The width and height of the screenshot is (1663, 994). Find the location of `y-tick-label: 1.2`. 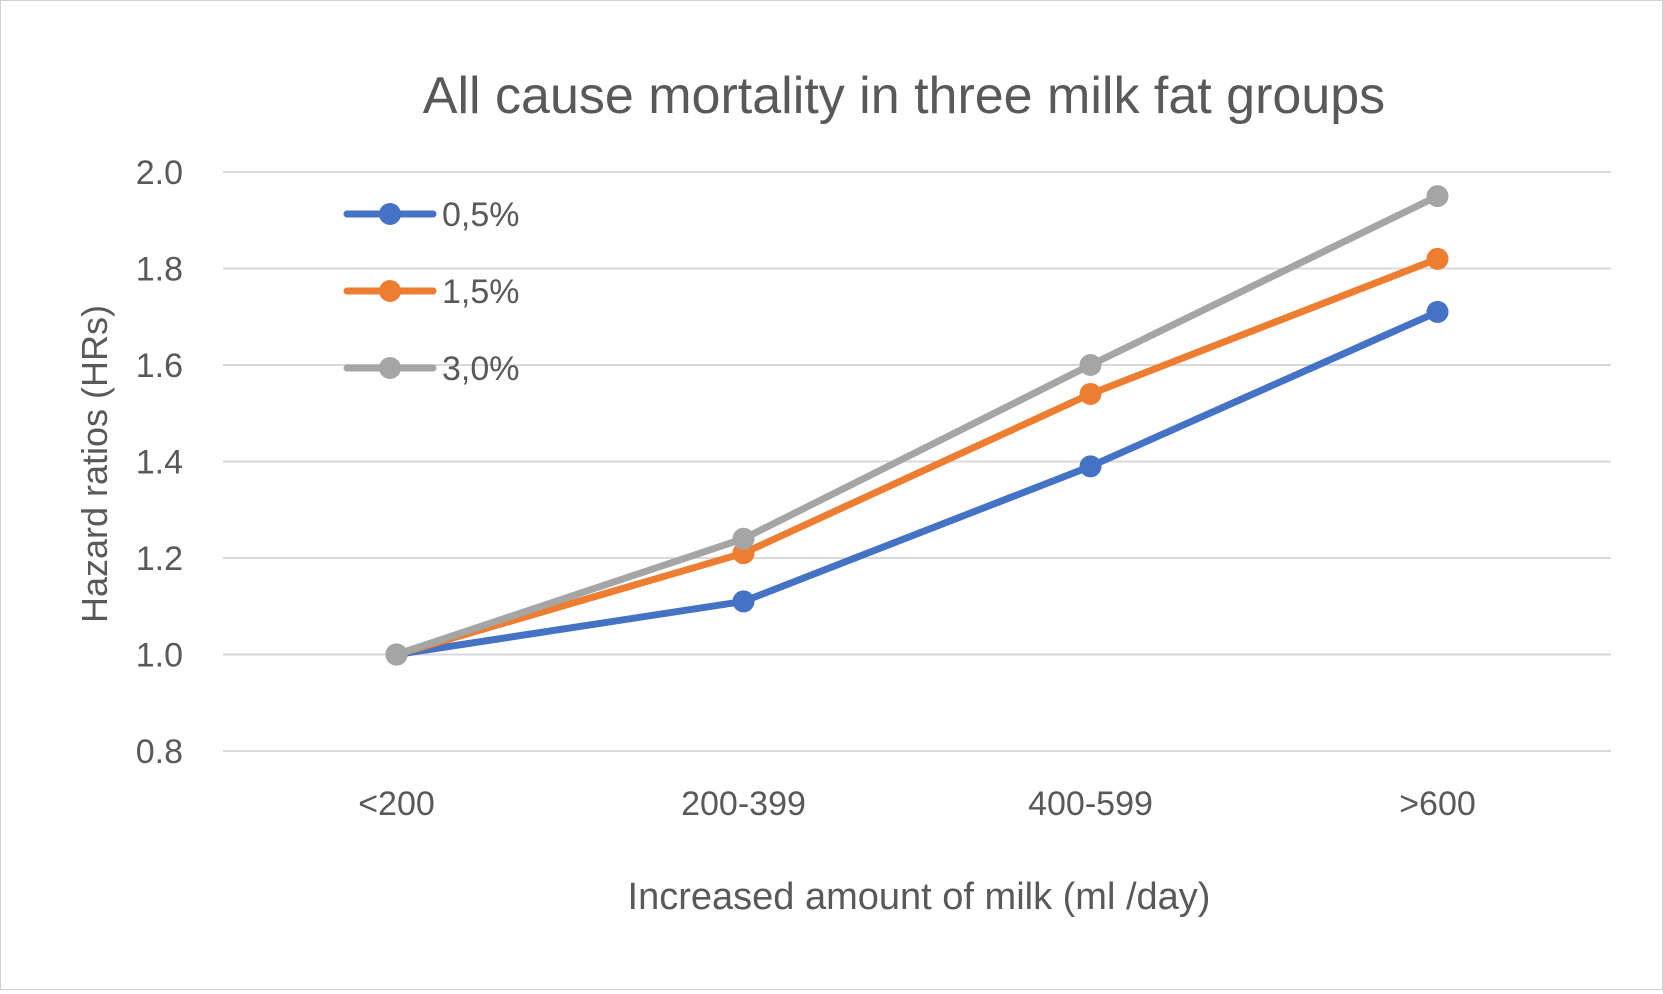

y-tick-label: 1.2 is located at coordinates (159, 559).